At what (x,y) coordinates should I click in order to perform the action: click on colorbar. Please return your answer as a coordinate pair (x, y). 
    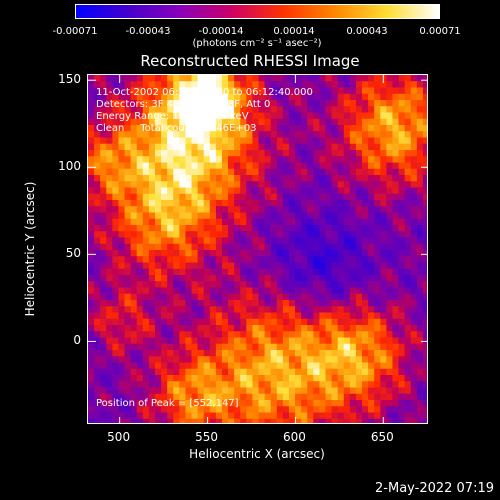
    Looking at the image, I should click on (257, 11).